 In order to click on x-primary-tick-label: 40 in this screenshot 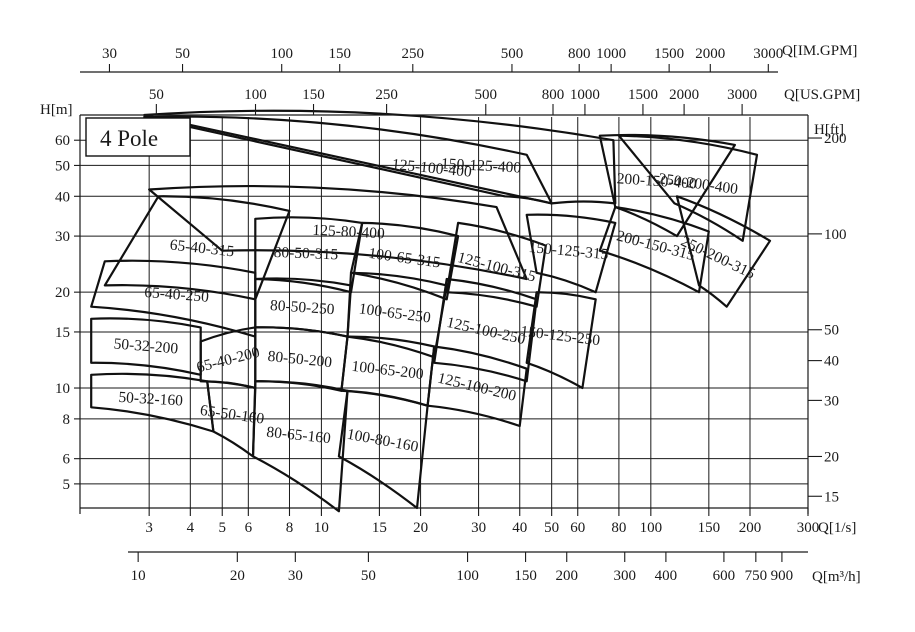, I will do `click(519, 528)`.